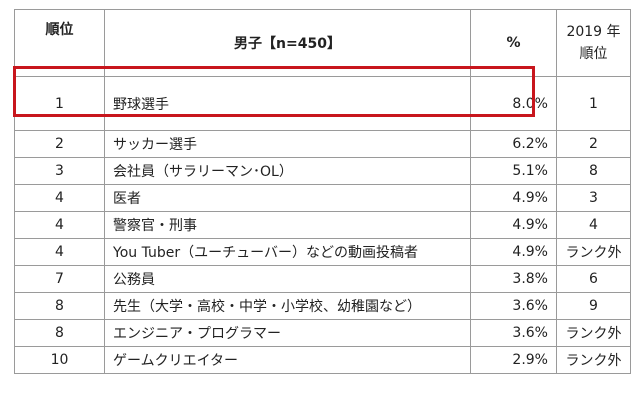 The width and height of the screenshot is (640, 408). Describe the element at coordinates (593, 54) in the screenshot. I see `header-year-rank: 順位` at that location.